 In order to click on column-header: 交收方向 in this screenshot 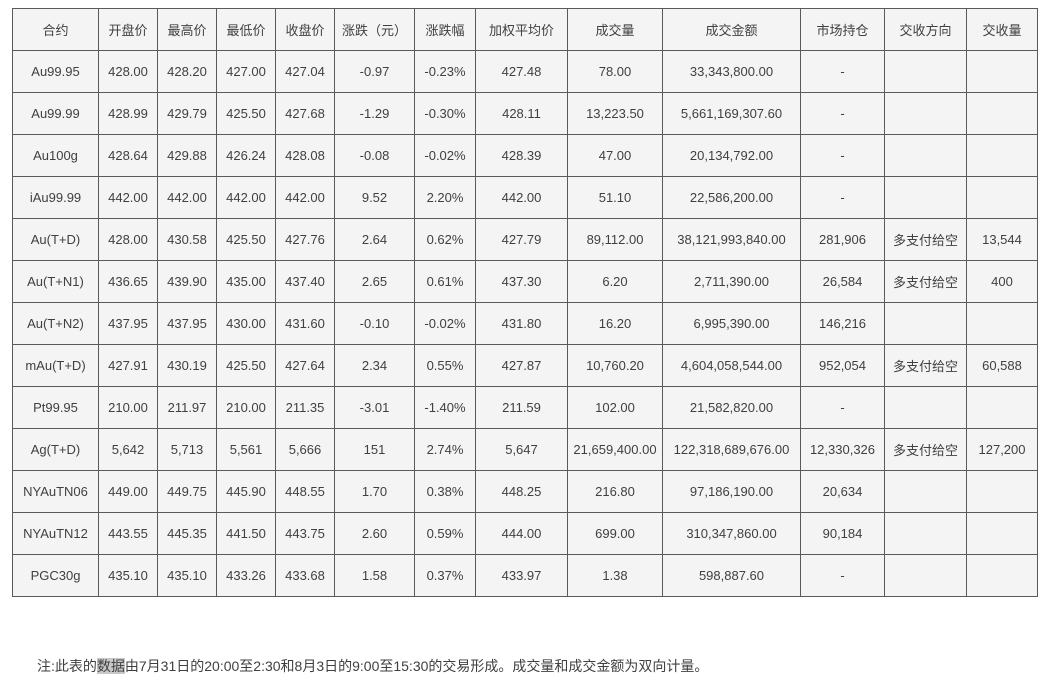, I will do `click(925, 29)`.